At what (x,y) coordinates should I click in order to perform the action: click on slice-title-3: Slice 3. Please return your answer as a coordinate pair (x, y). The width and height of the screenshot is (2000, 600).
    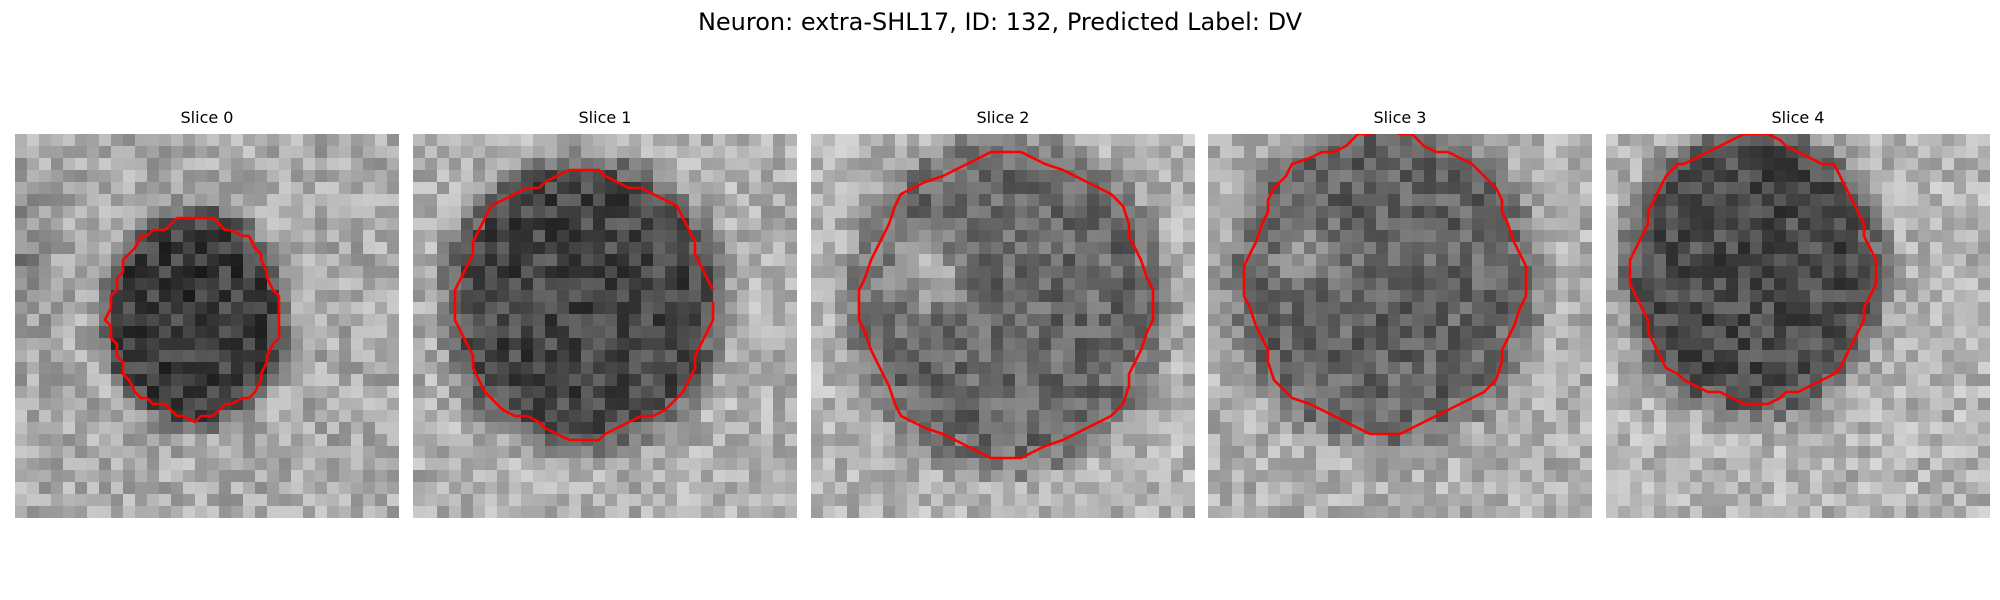
    Looking at the image, I should click on (1400, 117).